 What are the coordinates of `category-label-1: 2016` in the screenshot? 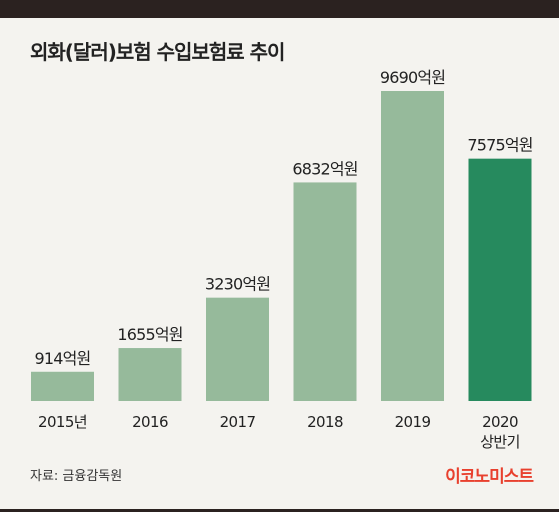 It's located at (150, 422).